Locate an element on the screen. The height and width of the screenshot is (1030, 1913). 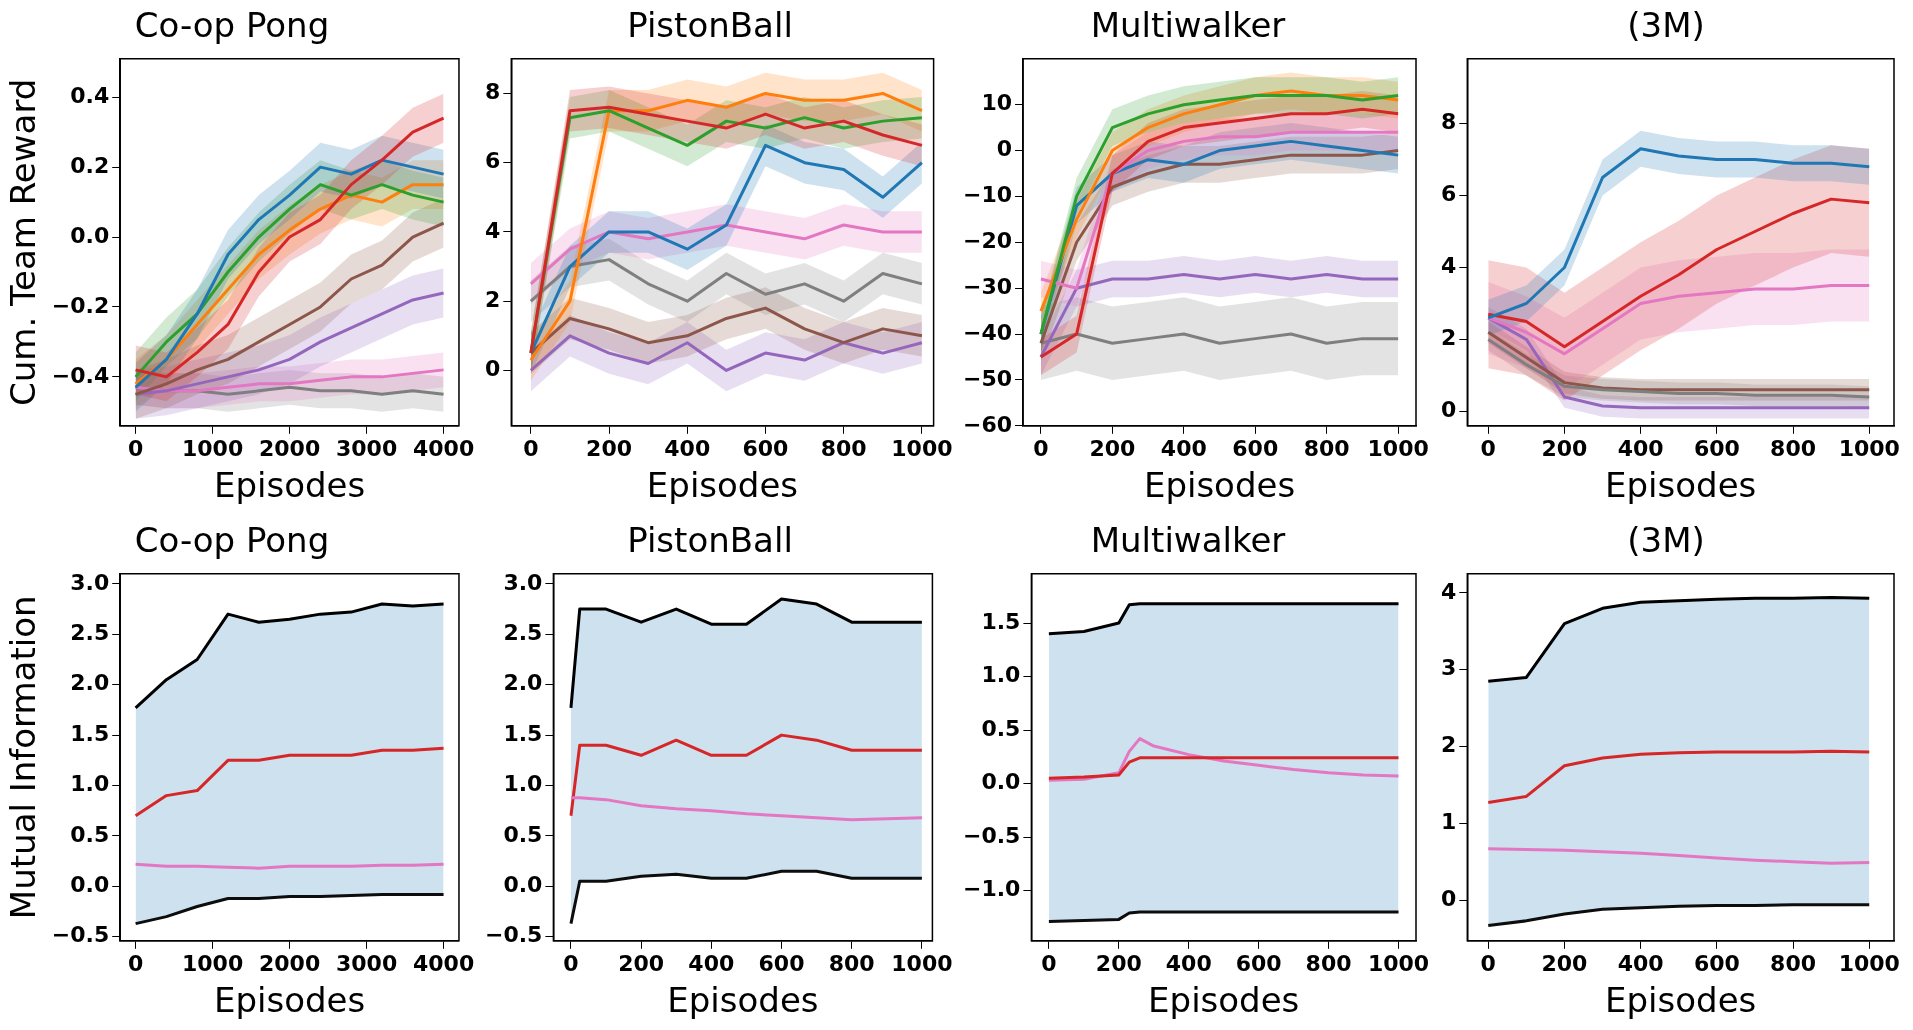
y-tick-label: −20 is located at coordinates (987, 241).